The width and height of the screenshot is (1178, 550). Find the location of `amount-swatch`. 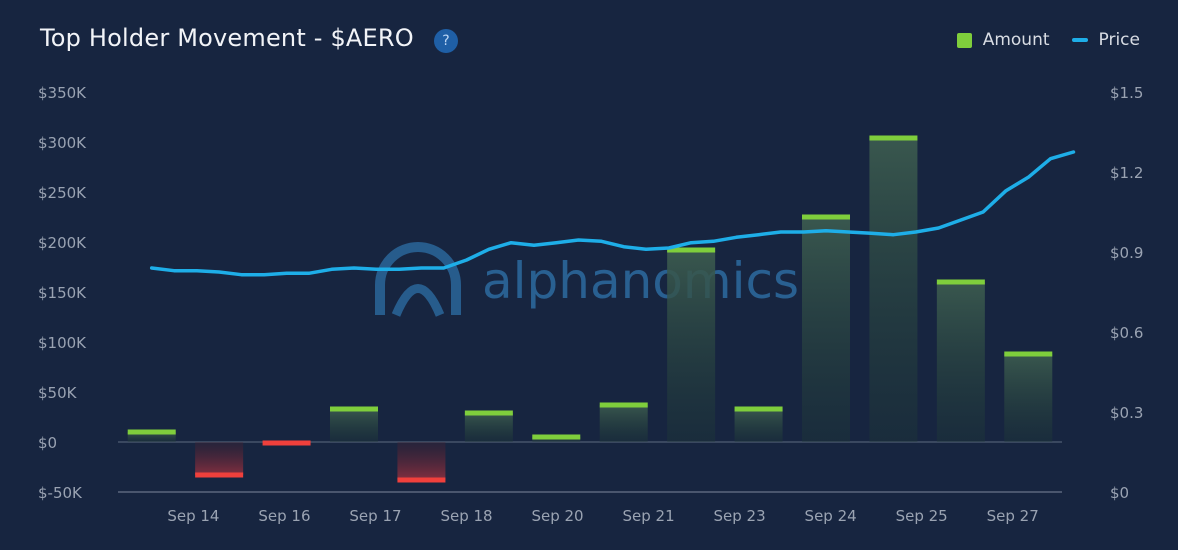

amount-swatch is located at coordinates (964, 40).